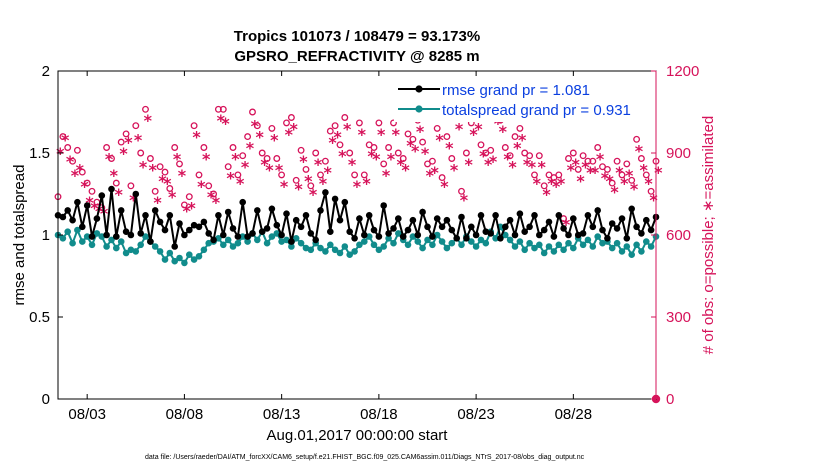 The image size is (830, 470). Describe the element at coordinates (358, 435) in the screenshot. I see `x-axis-label: Aug.01,2017 00:00:00 start` at that location.